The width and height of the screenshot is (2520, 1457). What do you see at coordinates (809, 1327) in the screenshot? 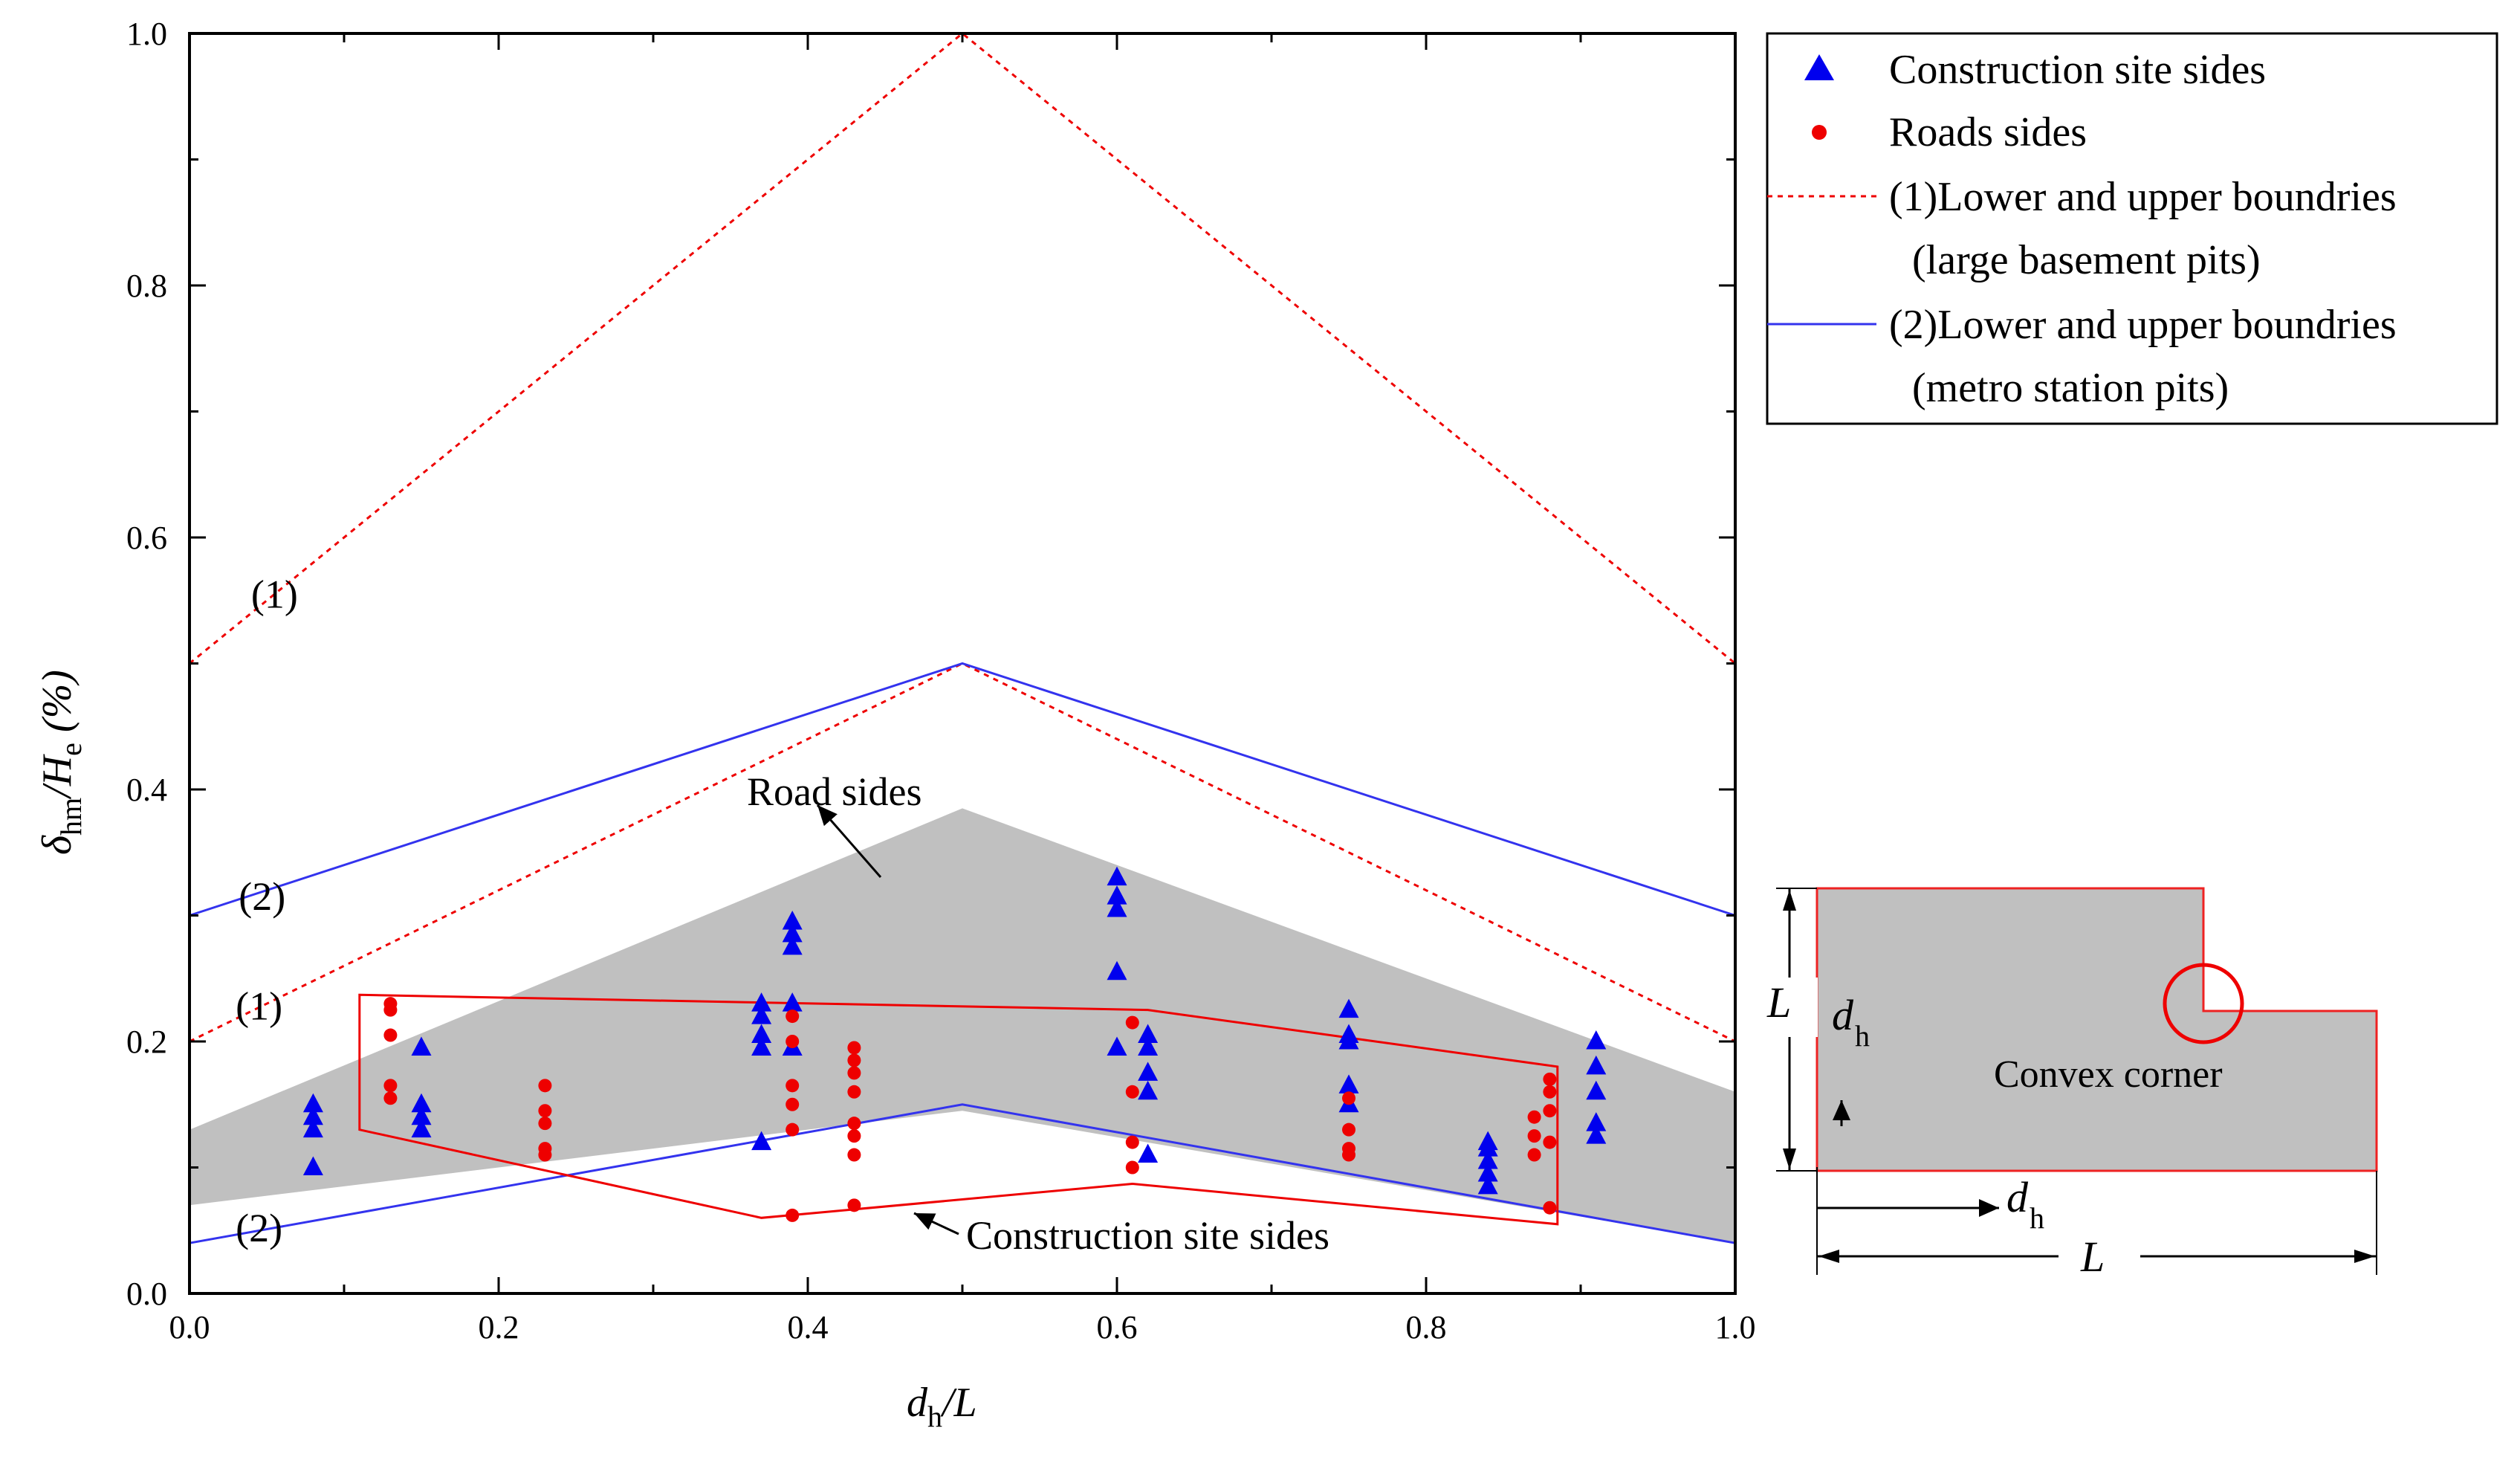
I see `x-tick-label: 0.4` at bounding box center [809, 1327].